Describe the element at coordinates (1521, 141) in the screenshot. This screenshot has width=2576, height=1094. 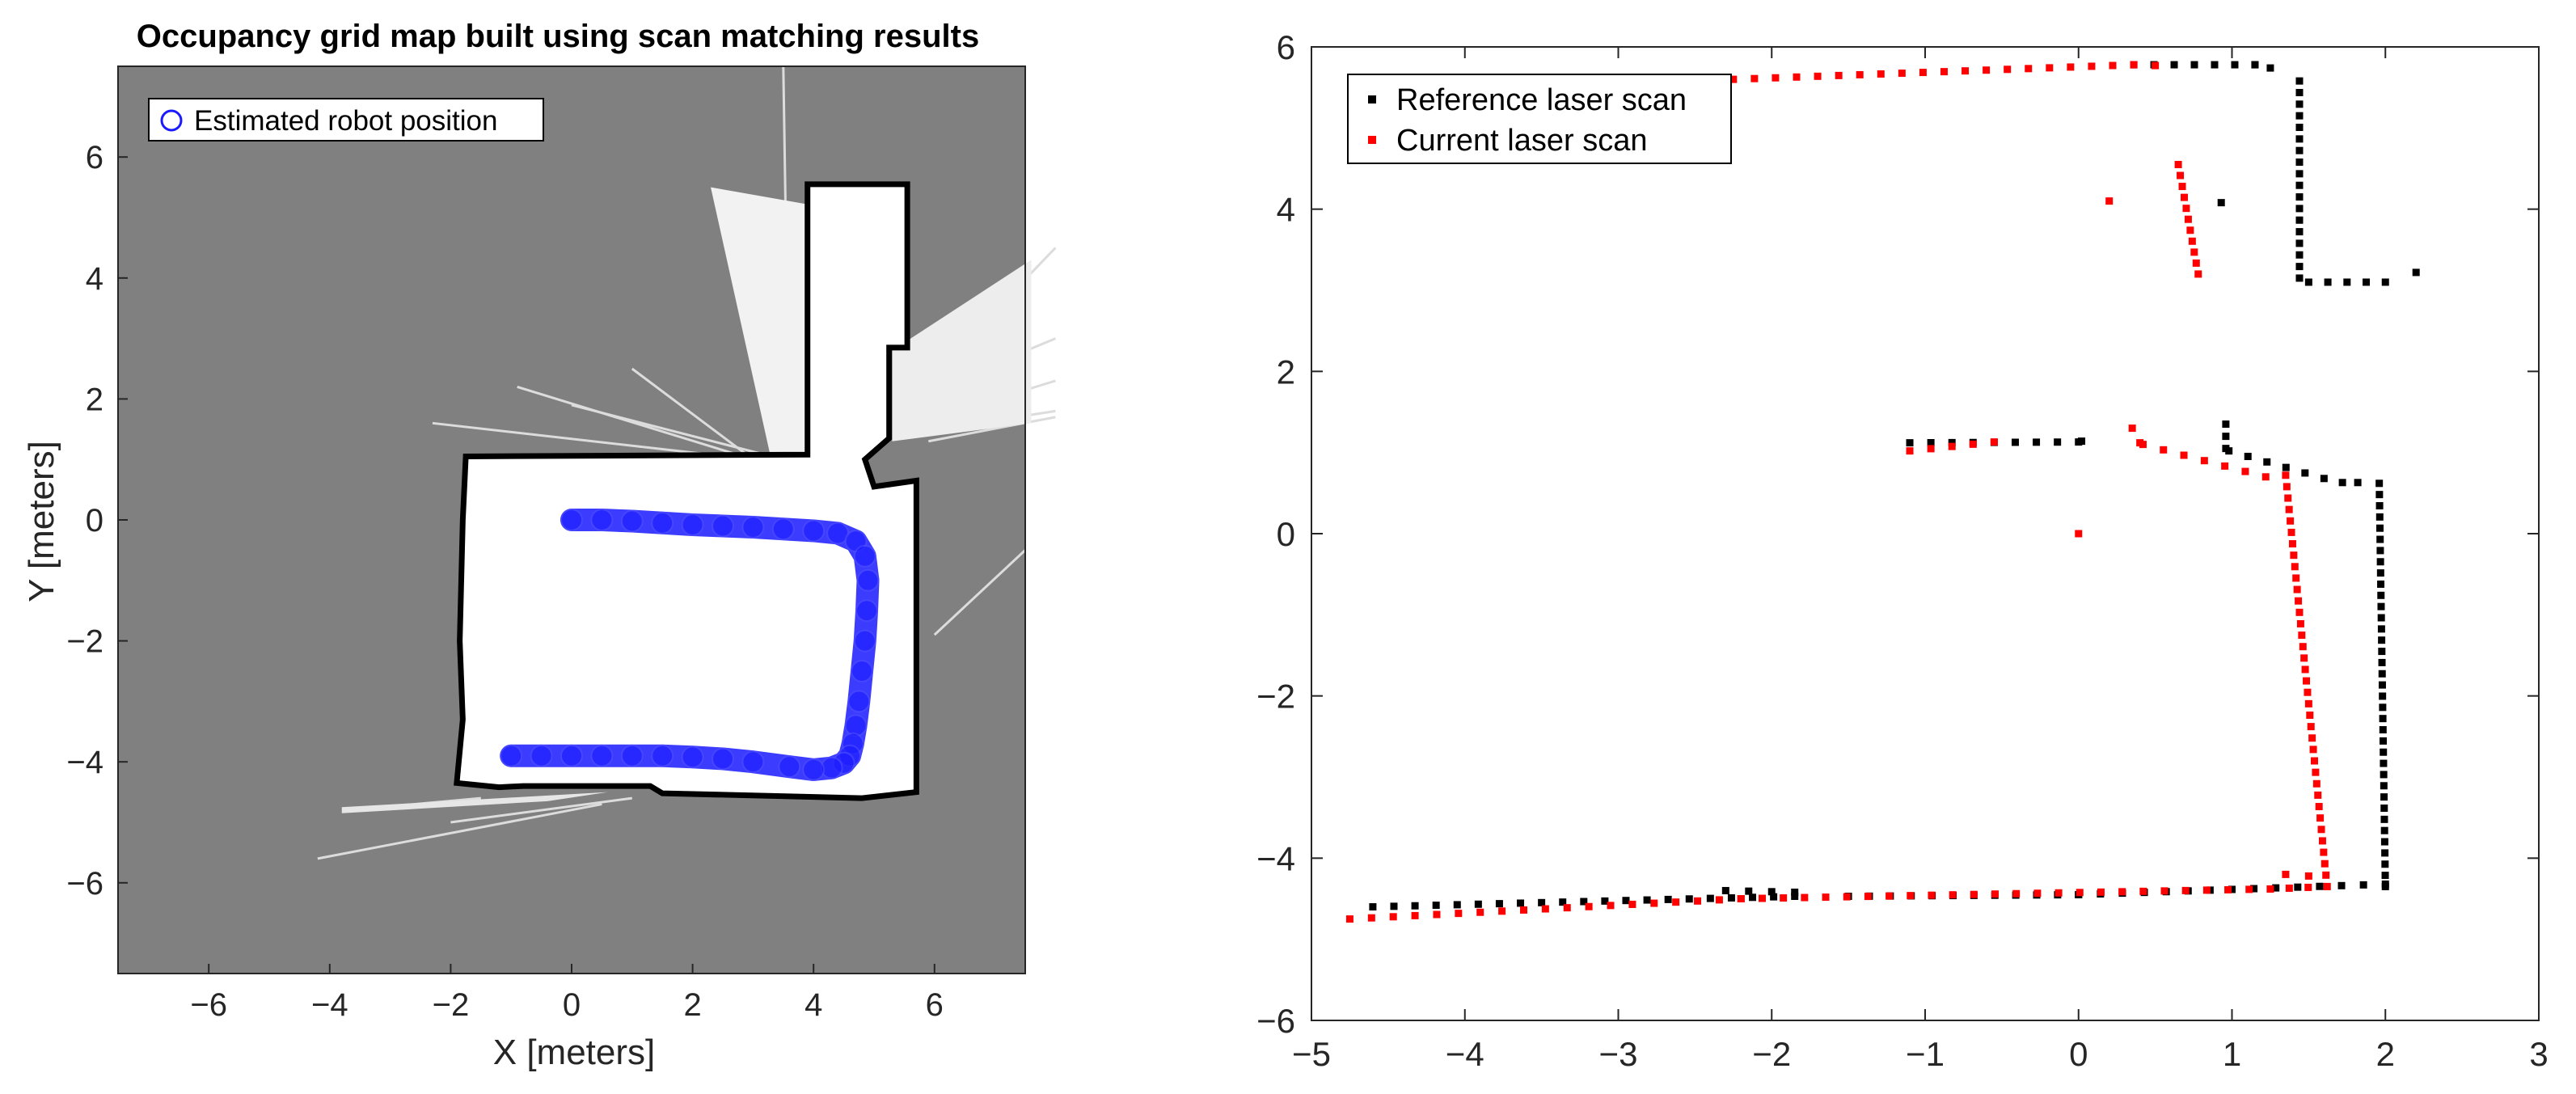
I see `legend-current-scan-label: Current laser scan` at that location.